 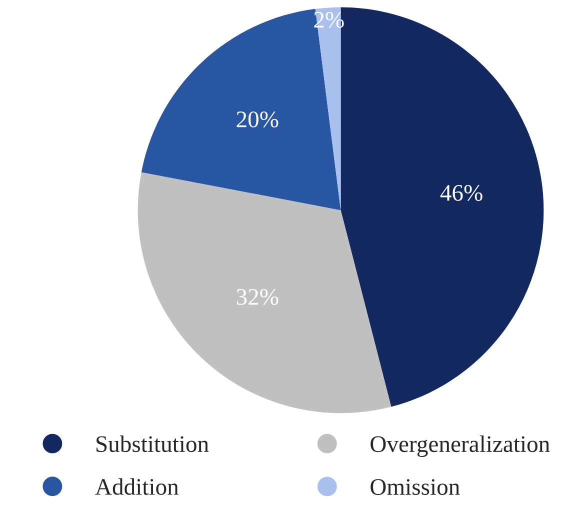 I want to click on data-label: 32%, so click(x=257, y=296).